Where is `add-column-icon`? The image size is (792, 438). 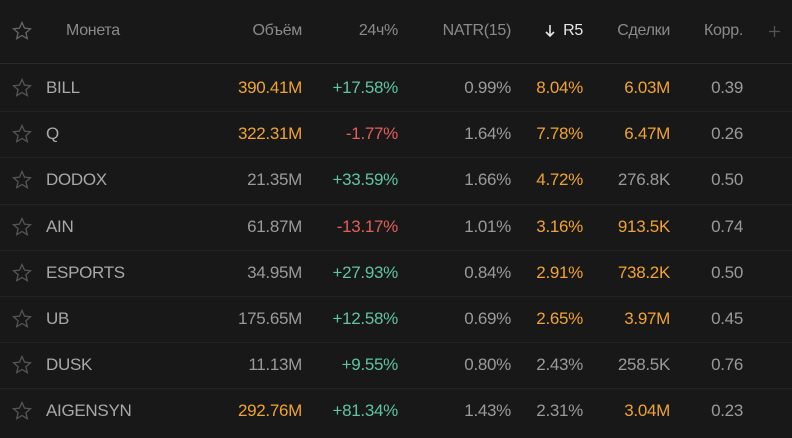 add-column-icon is located at coordinates (774, 31).